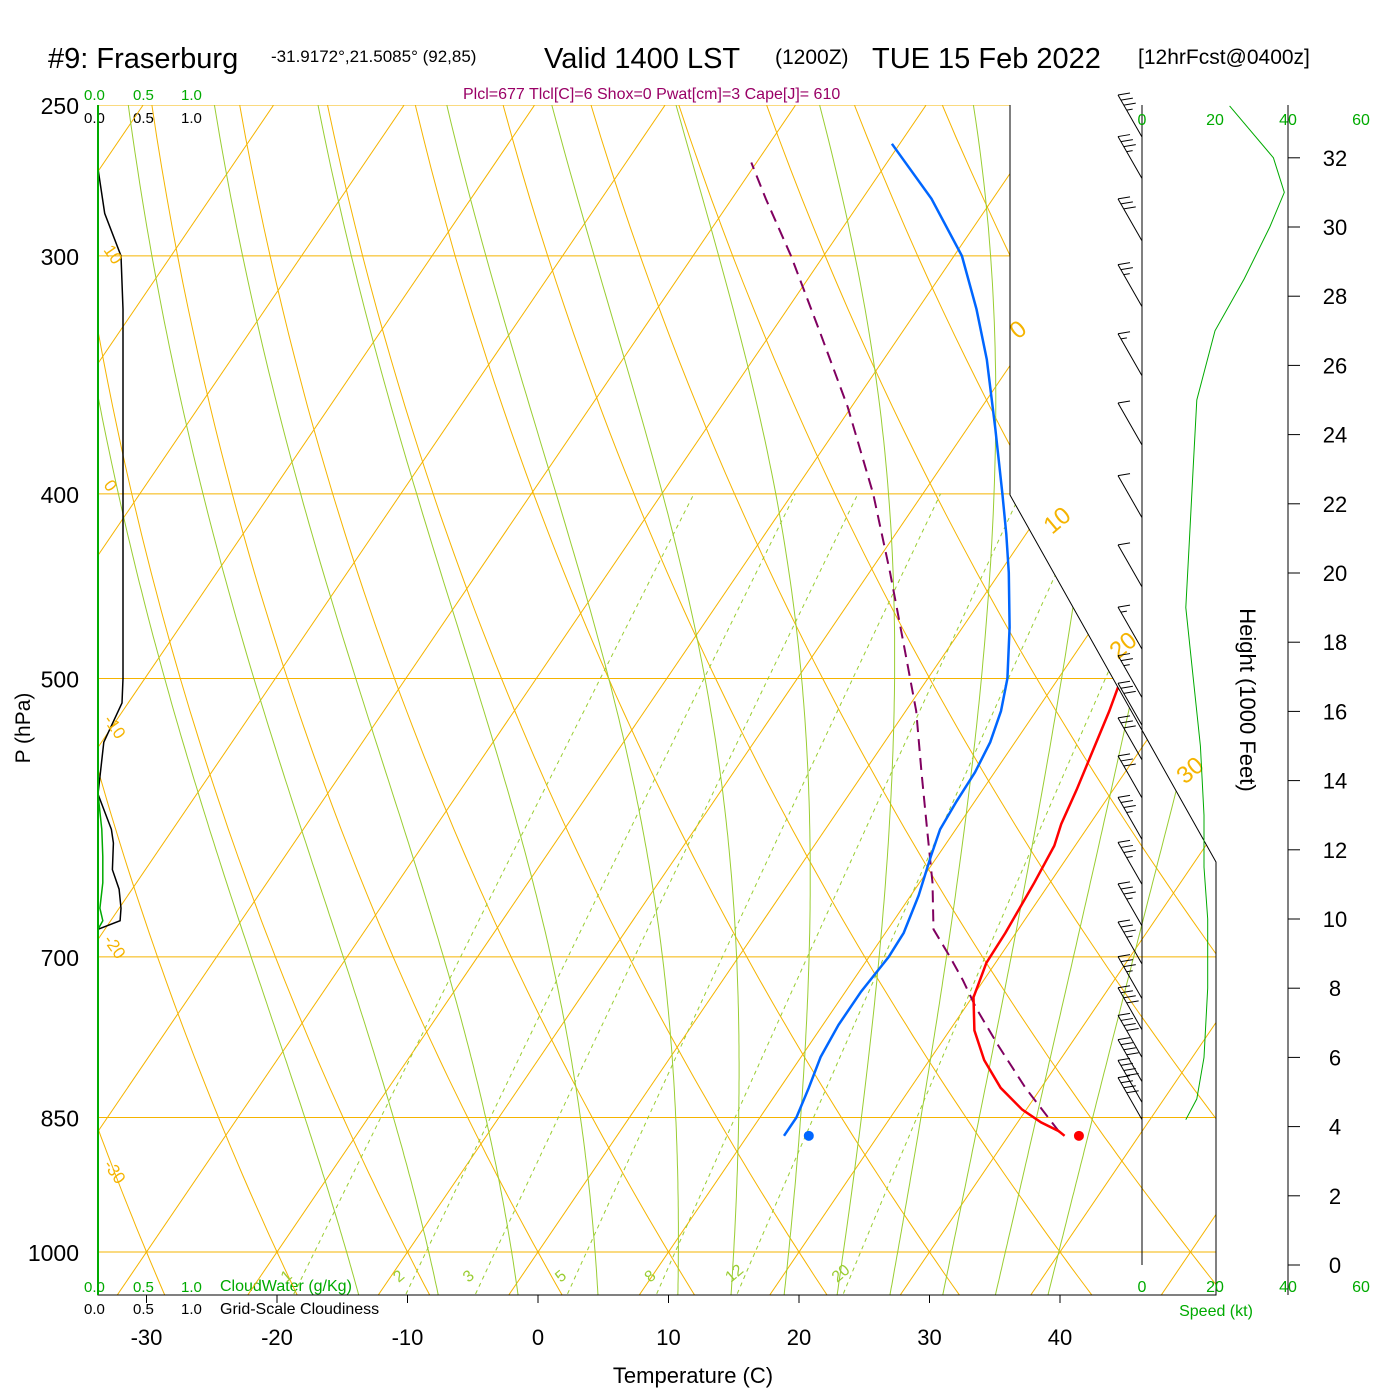 This screenshot has height=1400, width=1400. What do you see at coordinates (147, 1337) in the screenshot?
I see `x-tick-label: -30` at bounding box center [147, 1337].